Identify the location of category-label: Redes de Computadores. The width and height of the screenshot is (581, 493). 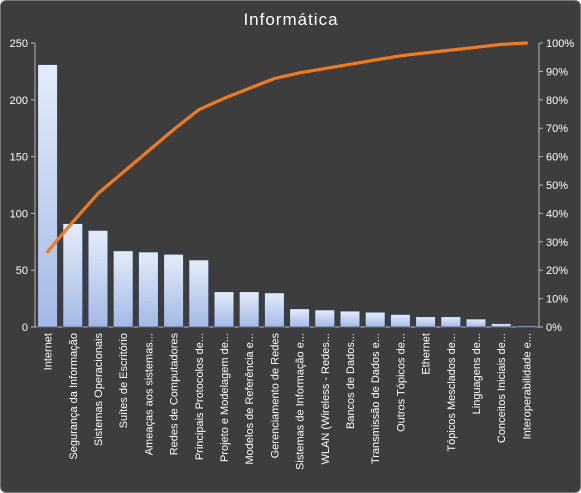
(175, 394).